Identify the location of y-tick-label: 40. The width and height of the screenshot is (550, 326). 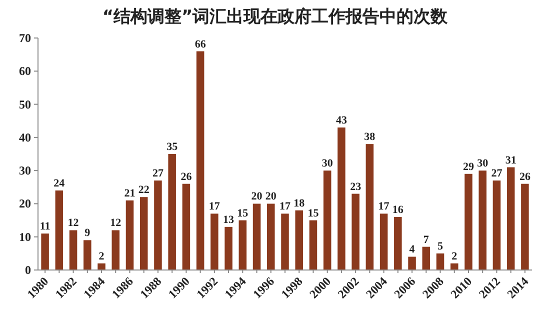
(25, 137).